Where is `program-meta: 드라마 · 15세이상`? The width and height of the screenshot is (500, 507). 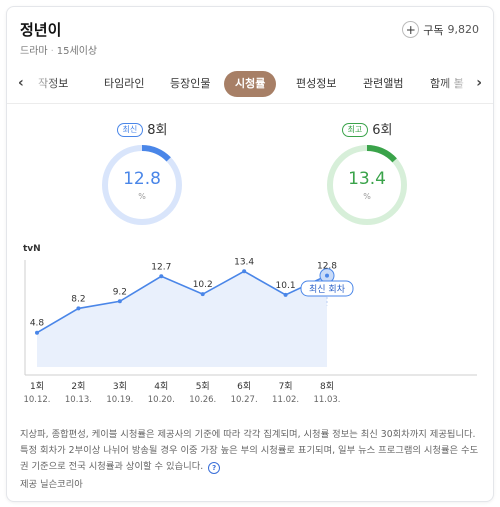
program-meta: 드라마 · 15세이상 is located at coordinates (59, 51).